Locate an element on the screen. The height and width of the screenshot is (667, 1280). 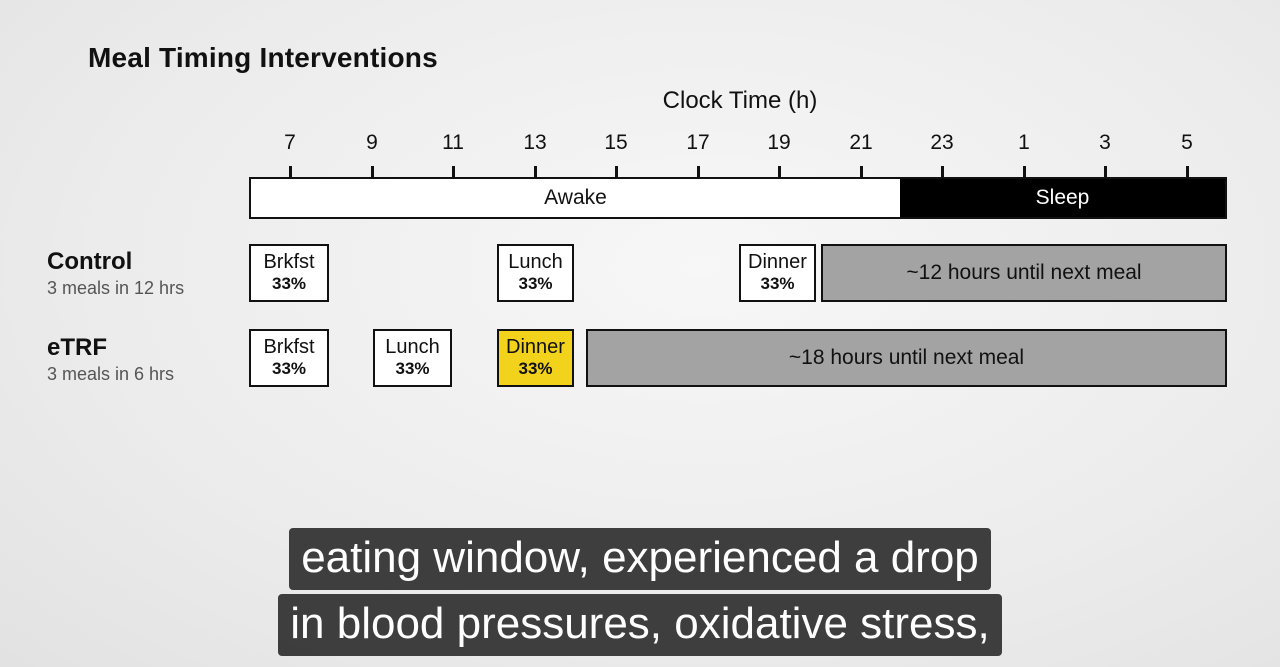
control-lunch-box: Lunch 33% is located at coordinates (535, 273).